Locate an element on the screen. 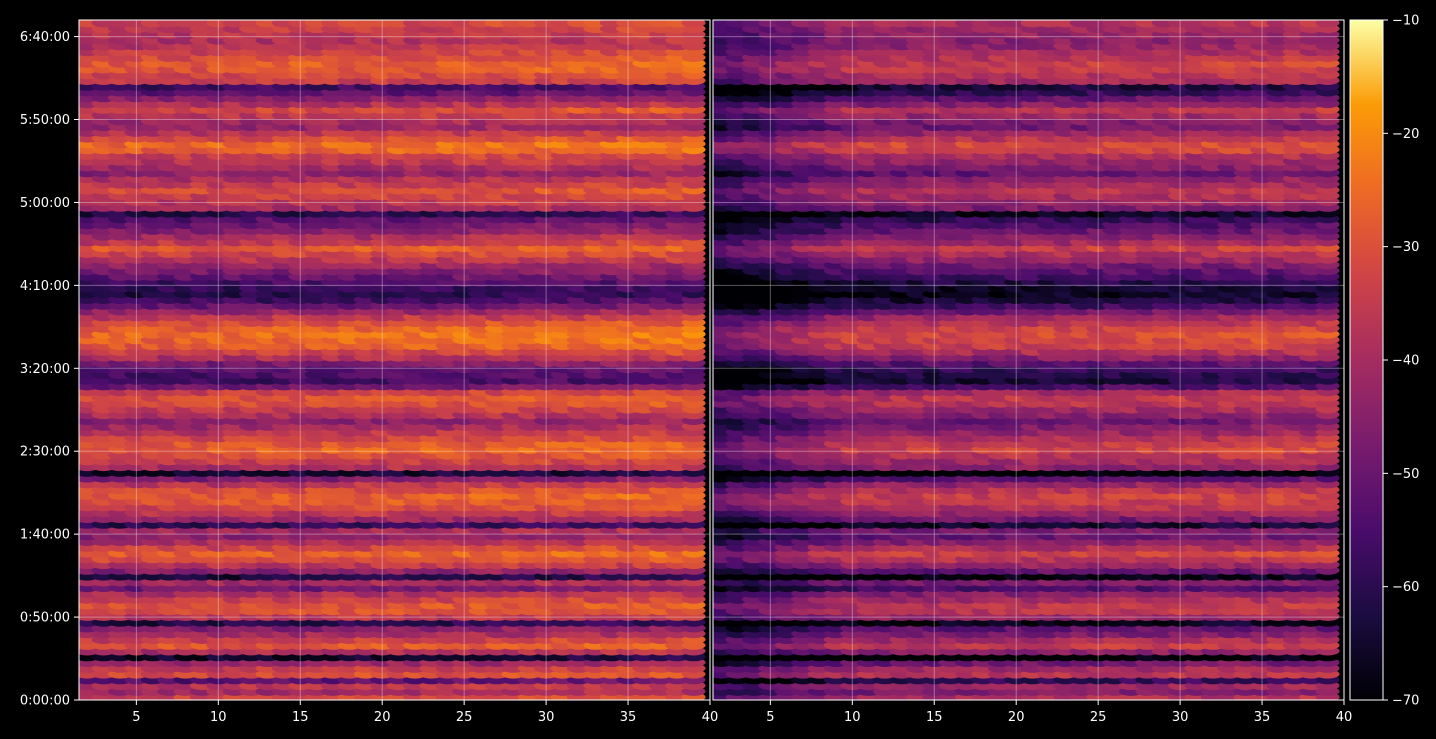  x-ticks-left: 5 10 15 20 25 30 35 40 is located at coordinates (425, 712).